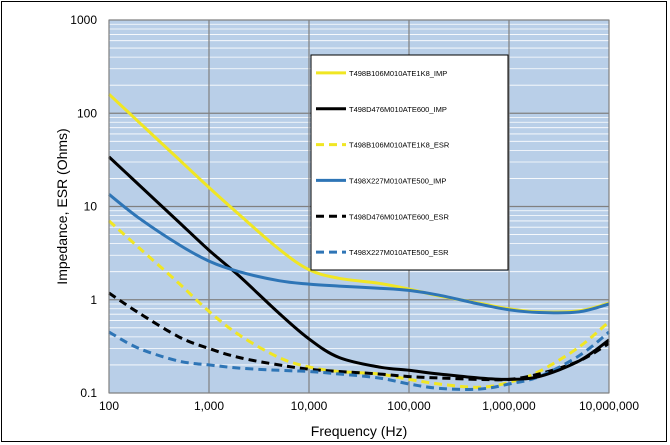 This screenshot has height=445, width=670. Describe the element at coordinates (399, 216) in the screenshot. I see `legend-label: T498D476M010ATE600_ESR` at that location.